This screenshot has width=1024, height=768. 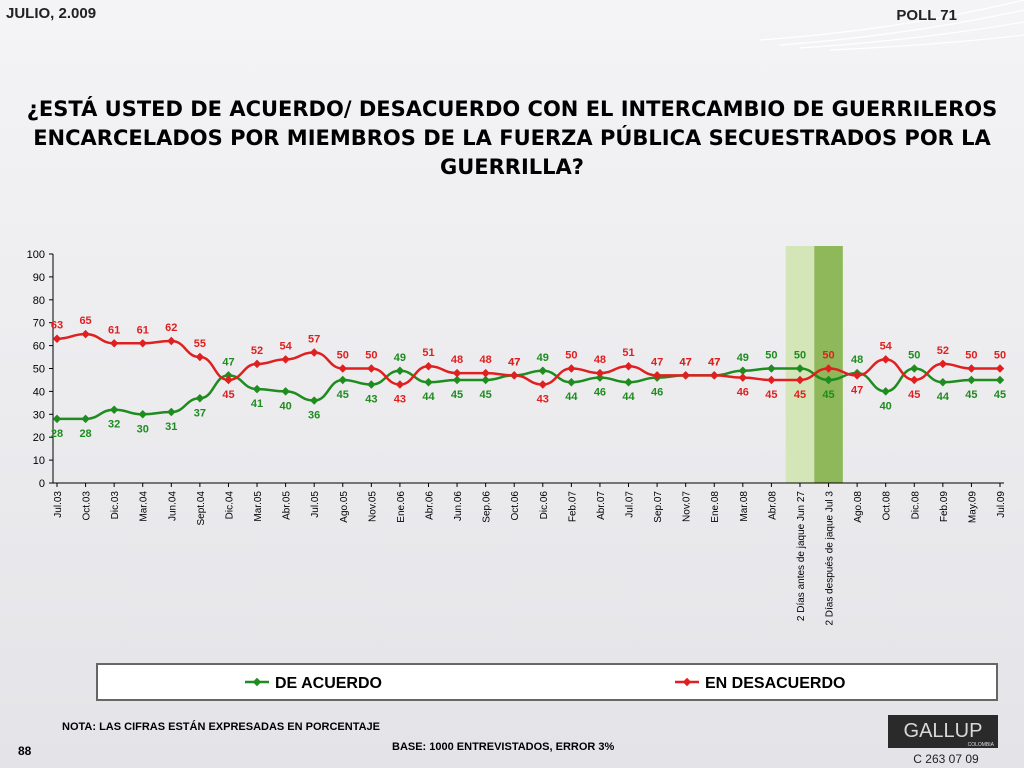 I want to click on data-label: 32, so click(x=114, y=425).